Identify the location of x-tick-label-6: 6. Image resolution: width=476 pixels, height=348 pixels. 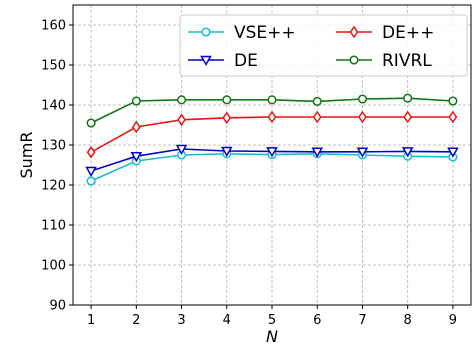
(317, 320).